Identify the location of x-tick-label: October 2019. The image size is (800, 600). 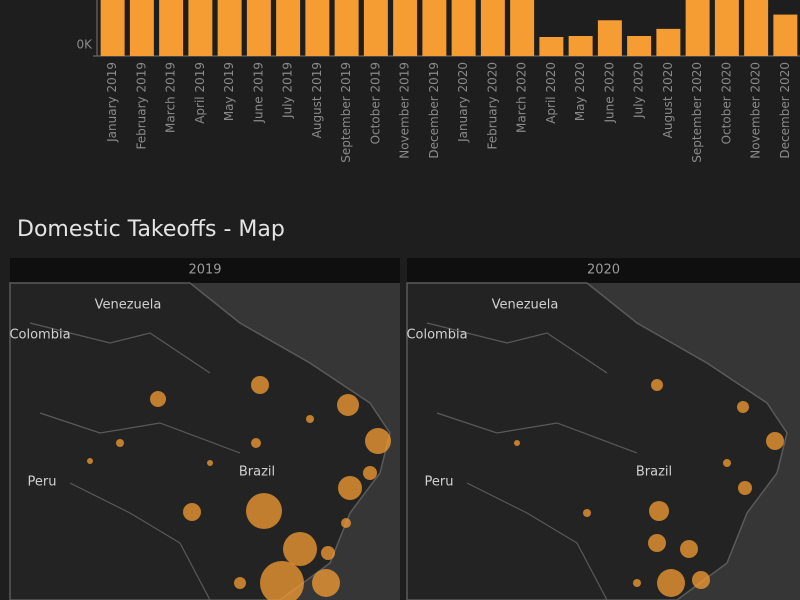
(375, 103).